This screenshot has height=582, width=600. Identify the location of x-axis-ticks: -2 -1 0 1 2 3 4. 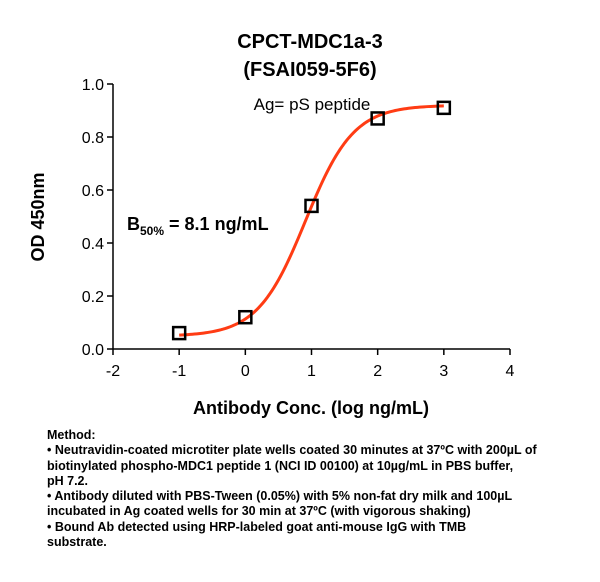
(310, 364).